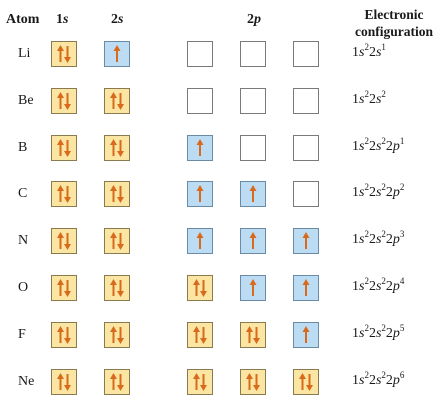 The width and height of the screenshot is (443, 403). Describe the element at coordinates (369, 51) in the screenshot. I see `electron-configuration: 1s22s1` at that location.